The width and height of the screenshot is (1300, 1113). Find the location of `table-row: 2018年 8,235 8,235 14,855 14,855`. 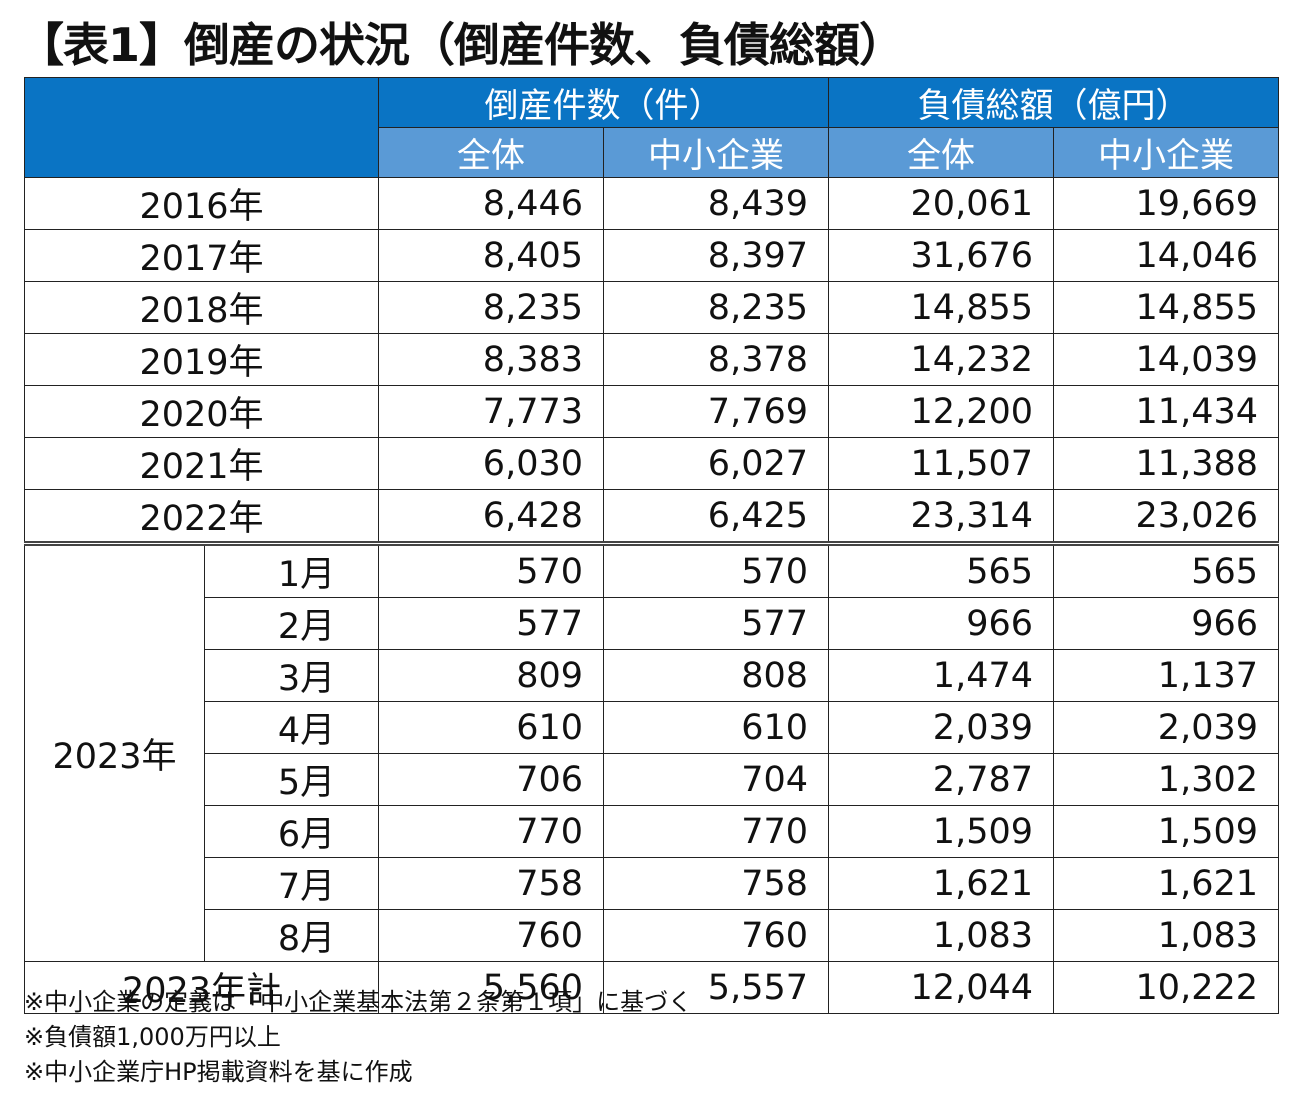

table-row: 2018年 8,235 8,235 14,855 14,855 is located at coordinates (651, 307).